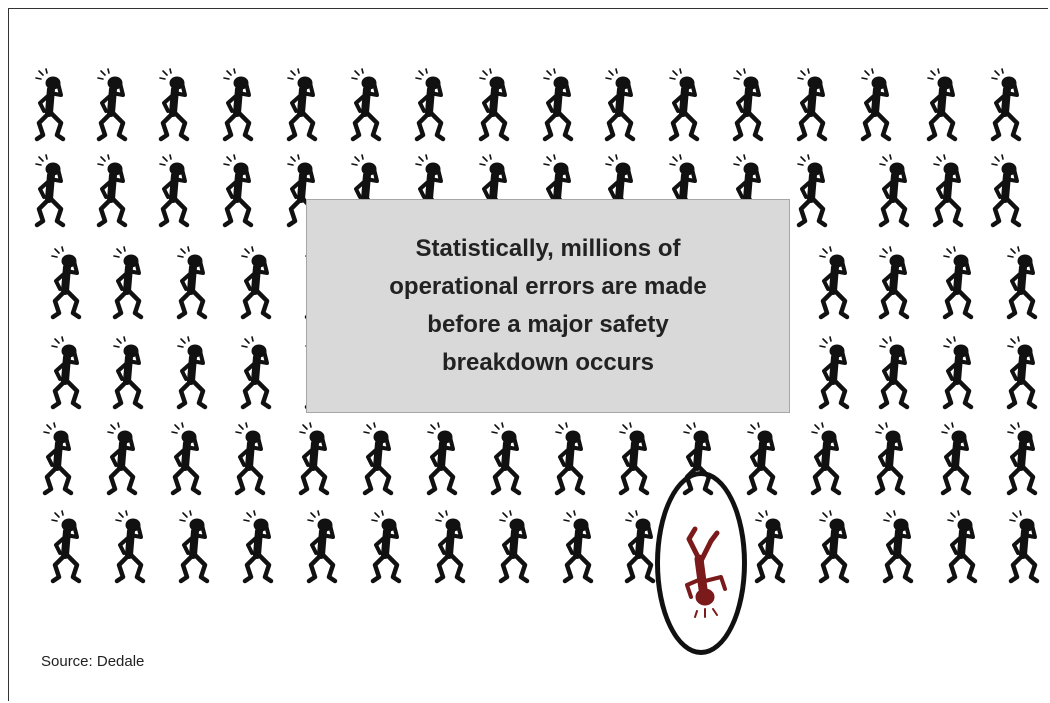 The height and width of the screenshot is (703, 1050). I want to click on highlight-circle, so click(701, 563).